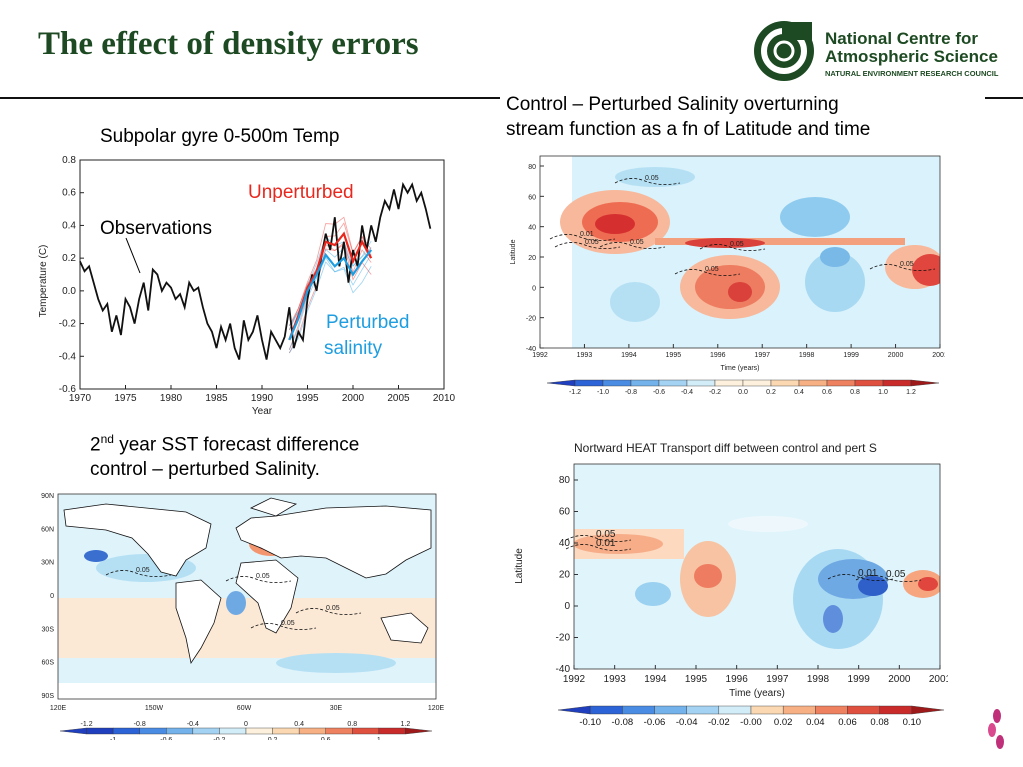 This screenshot has height=767, width=1023. Describe the element at coordinates (771, 392) in the screenshot. I see `colorbar-label: 0.2` at that location.